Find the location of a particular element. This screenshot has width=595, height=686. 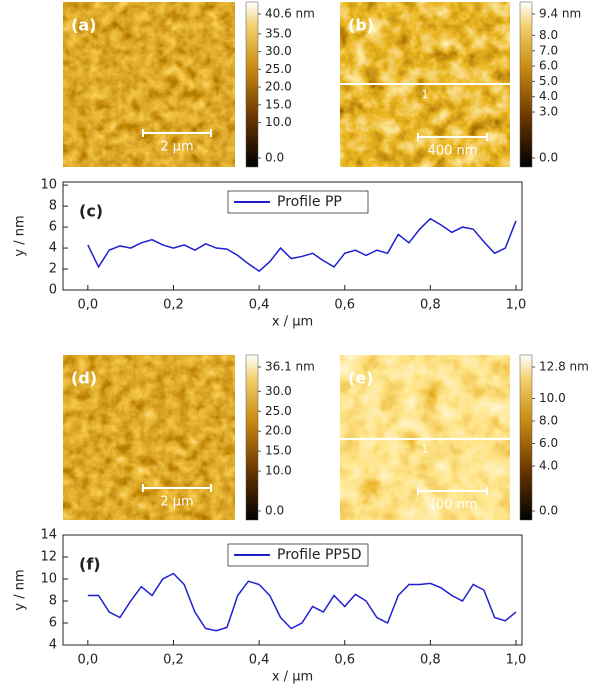

y-tick-label: 14 is located at coordinates (48, 535).